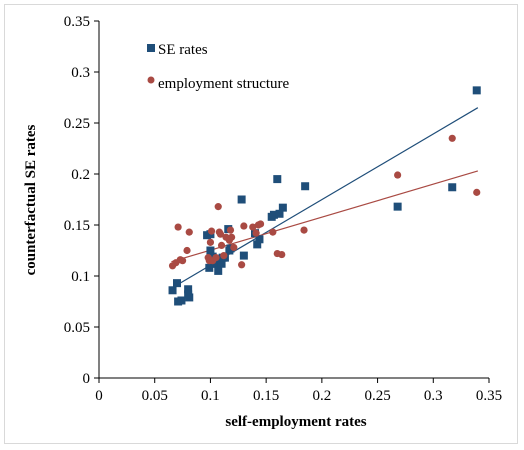  I want to click on y-axis-ticks: 0 0.05 0.1 0.15 0.2 0.25 0.3 0.35, so click(81, 200).